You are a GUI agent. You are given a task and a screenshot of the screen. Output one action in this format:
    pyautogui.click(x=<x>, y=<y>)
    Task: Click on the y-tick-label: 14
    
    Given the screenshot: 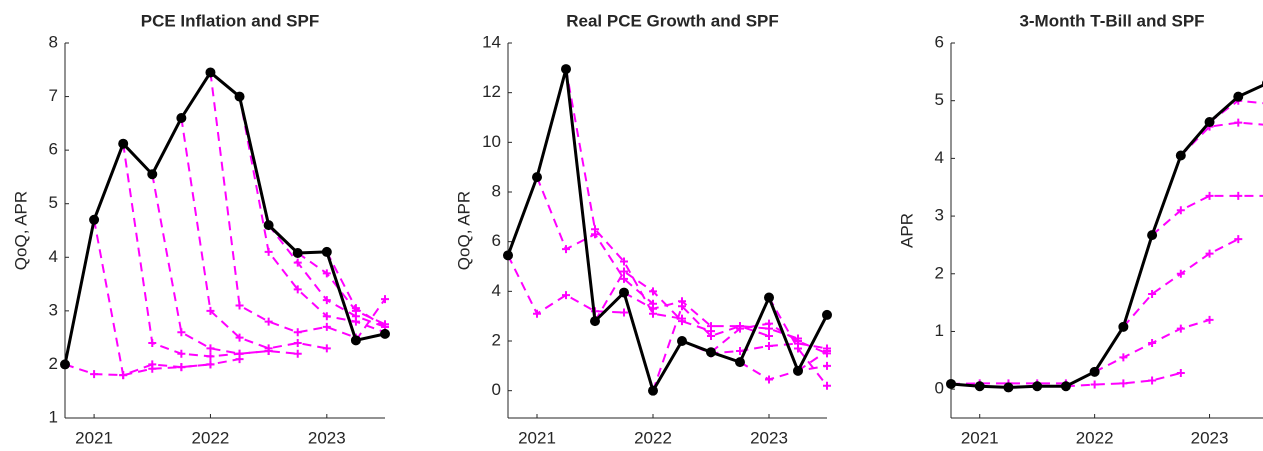 What is the action you would take?
    pyautogui.click(x=491, y=41)
    